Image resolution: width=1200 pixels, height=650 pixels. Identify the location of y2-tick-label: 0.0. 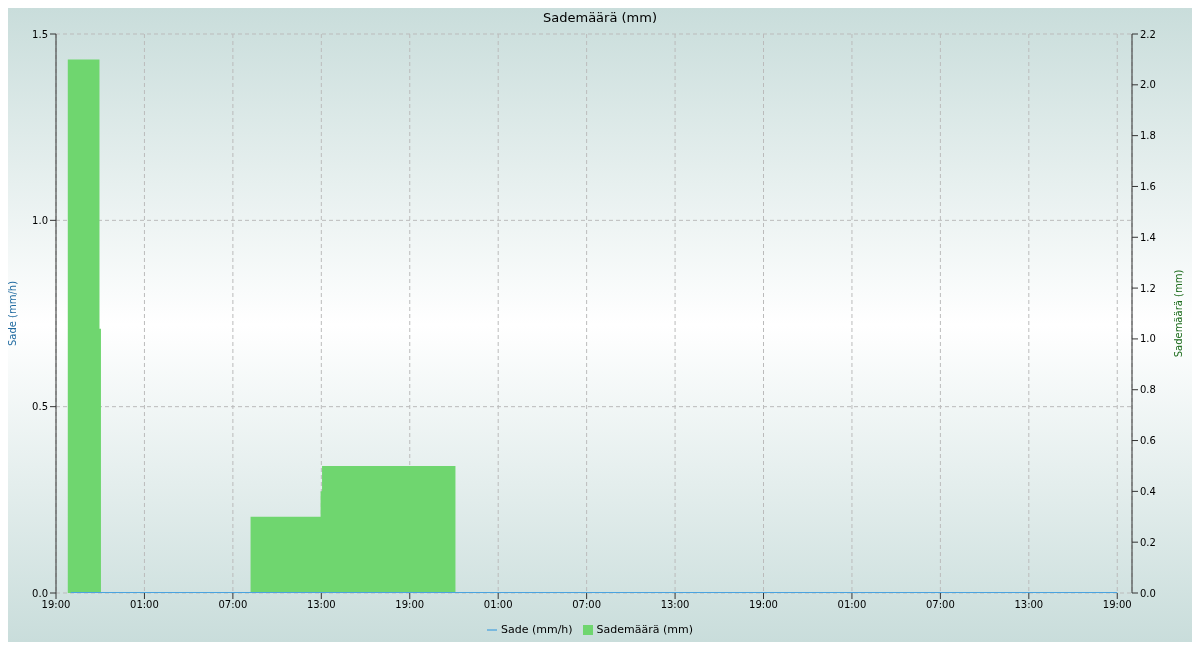
(1148, 593).